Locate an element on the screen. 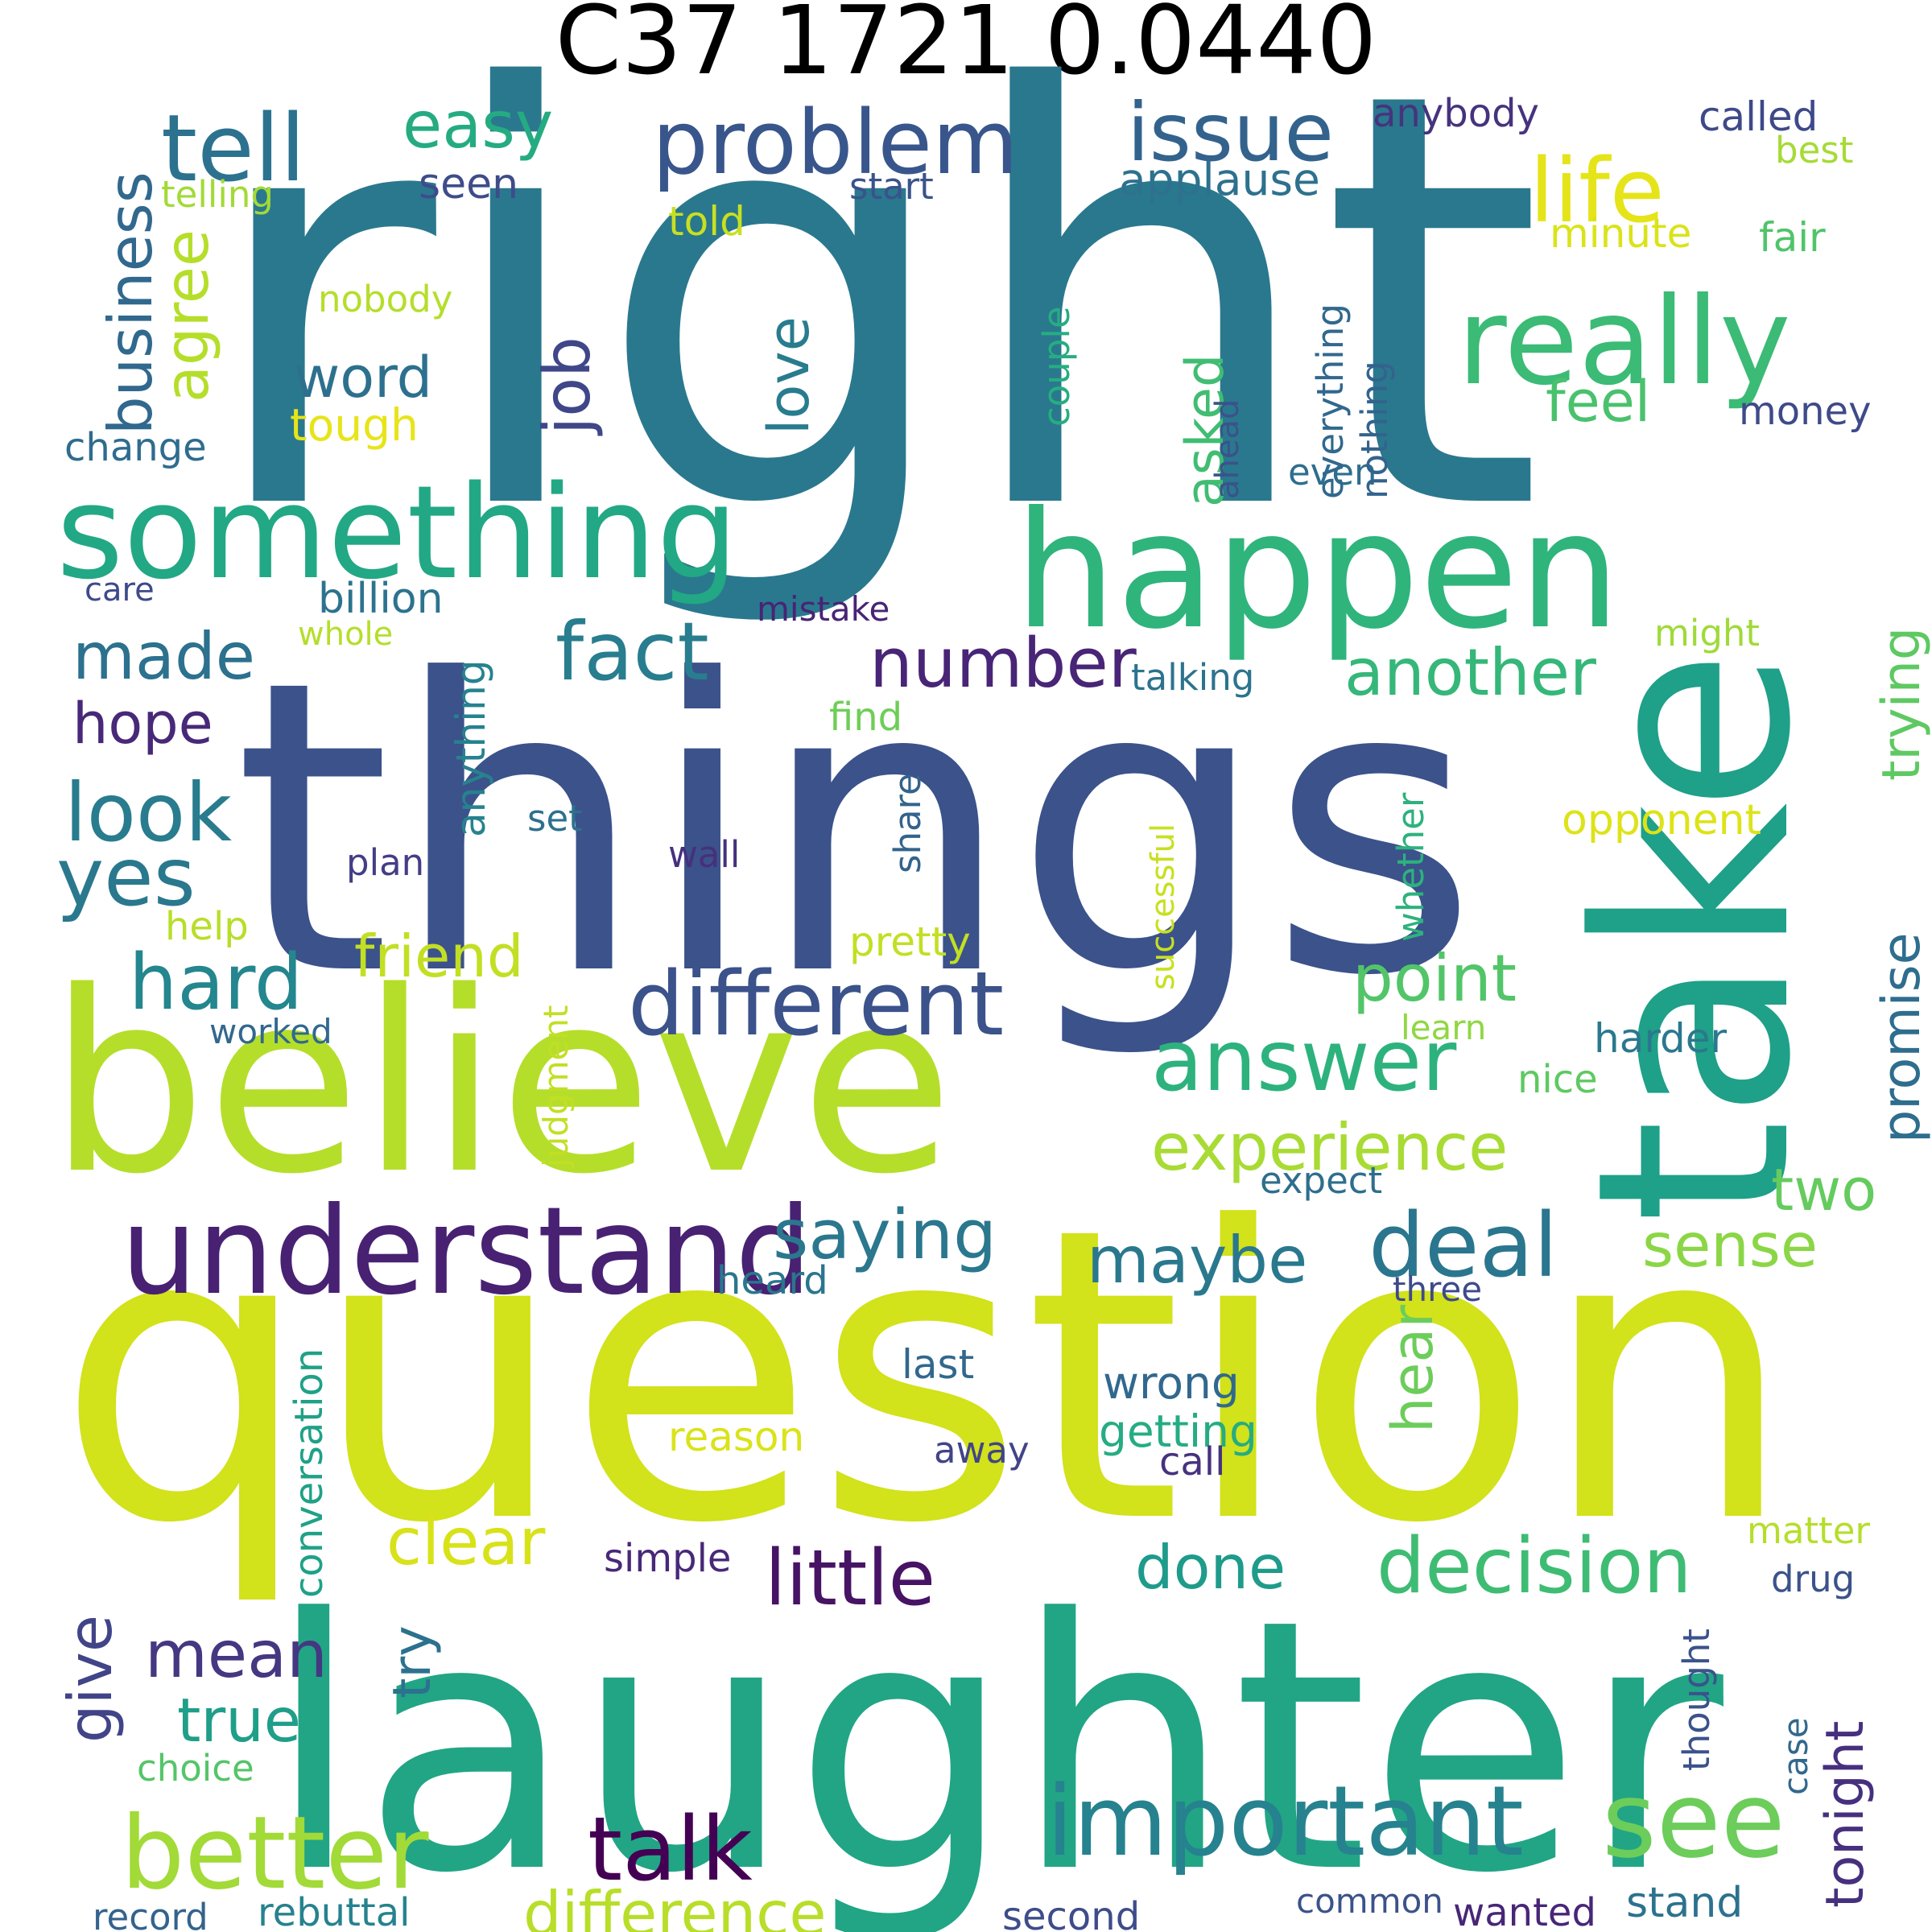 Image resolution: width=1932 pixels, height=1932 pixels. word-plan: plan is located at coordinates (385, 862).